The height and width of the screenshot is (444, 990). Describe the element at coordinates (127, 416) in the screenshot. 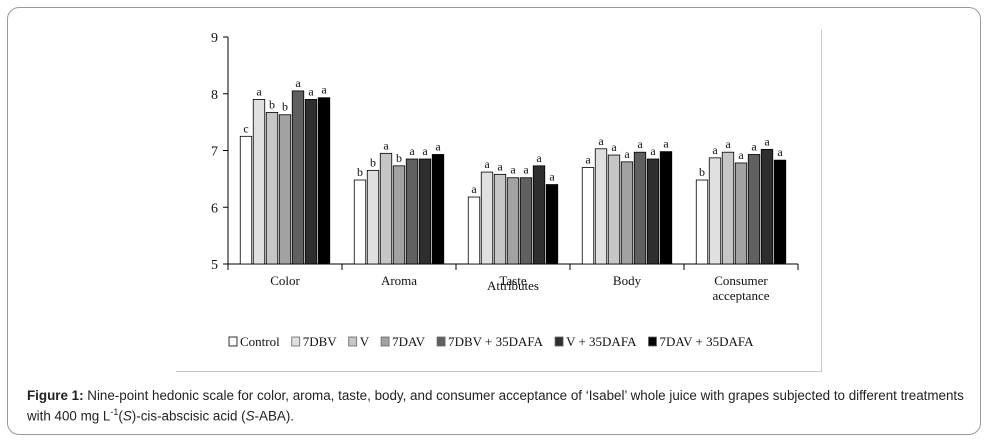

I see `caption-italic-s: S` at that location.